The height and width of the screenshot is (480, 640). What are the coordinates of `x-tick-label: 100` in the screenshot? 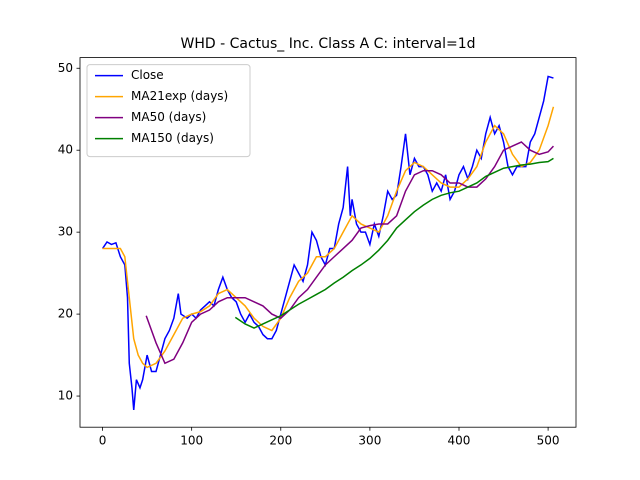 It's located at (191, 441).